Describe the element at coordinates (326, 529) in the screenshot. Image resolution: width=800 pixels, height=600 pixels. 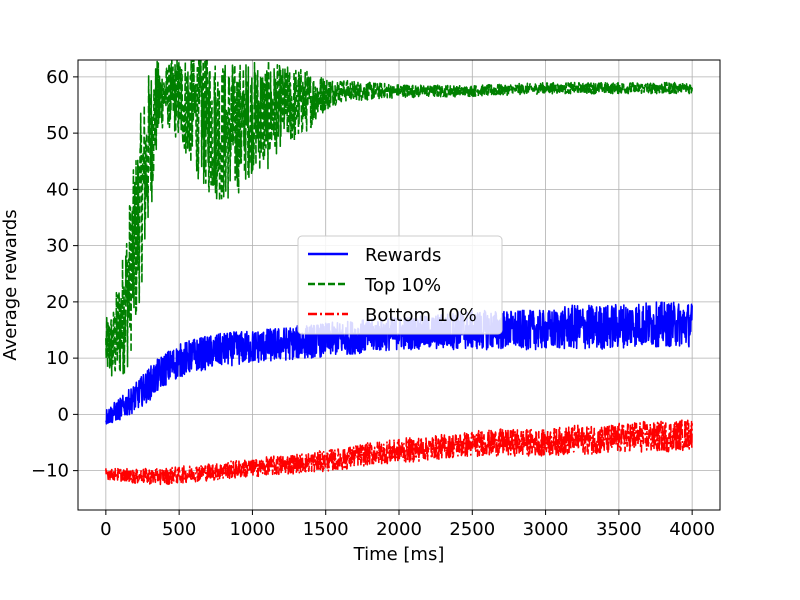
I see `x-tick-label: 1500` at that location.